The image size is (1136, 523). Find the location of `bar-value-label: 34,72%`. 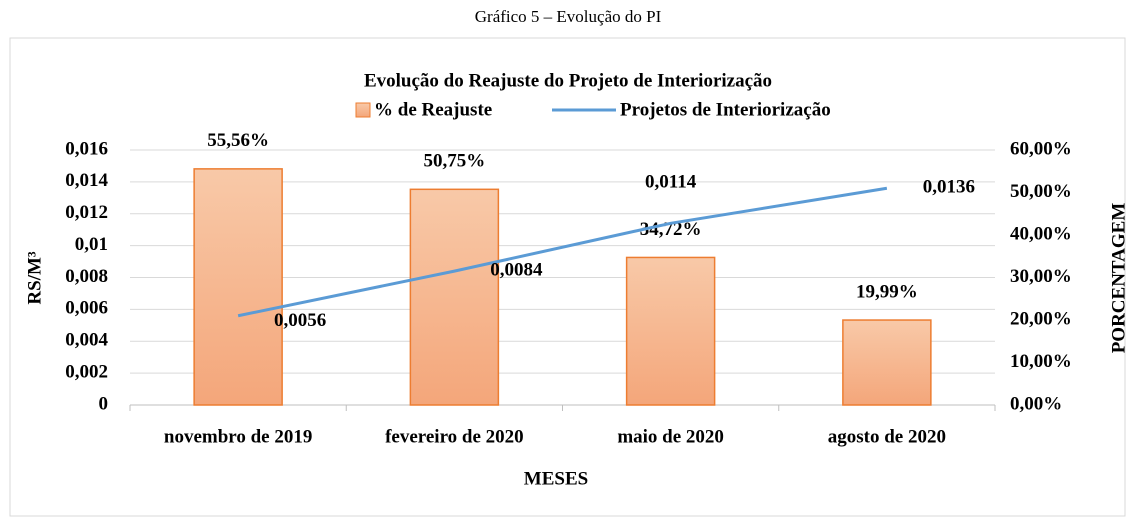

bar-value-label: 34,72% is located at coordinates (671, 229).